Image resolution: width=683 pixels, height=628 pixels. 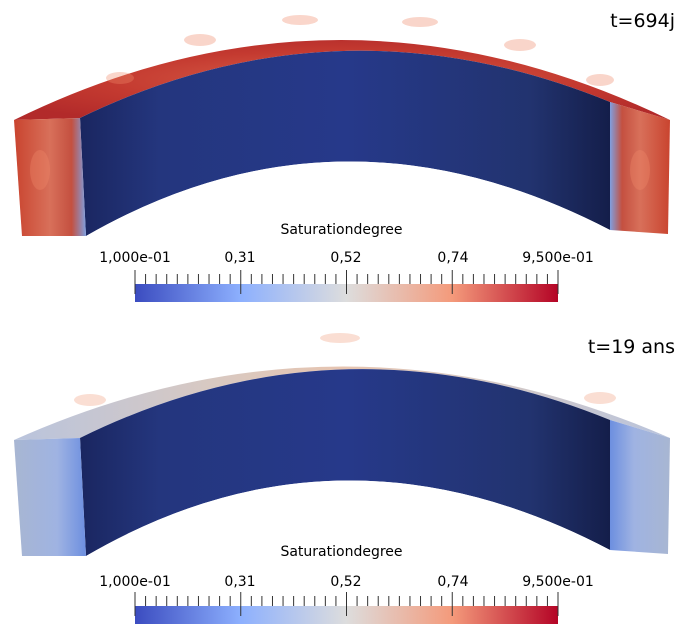 What do you see at coordinates (642, 21) in the screenshot?
I see `time-label: t=694j` at bounding box center [642, 21].